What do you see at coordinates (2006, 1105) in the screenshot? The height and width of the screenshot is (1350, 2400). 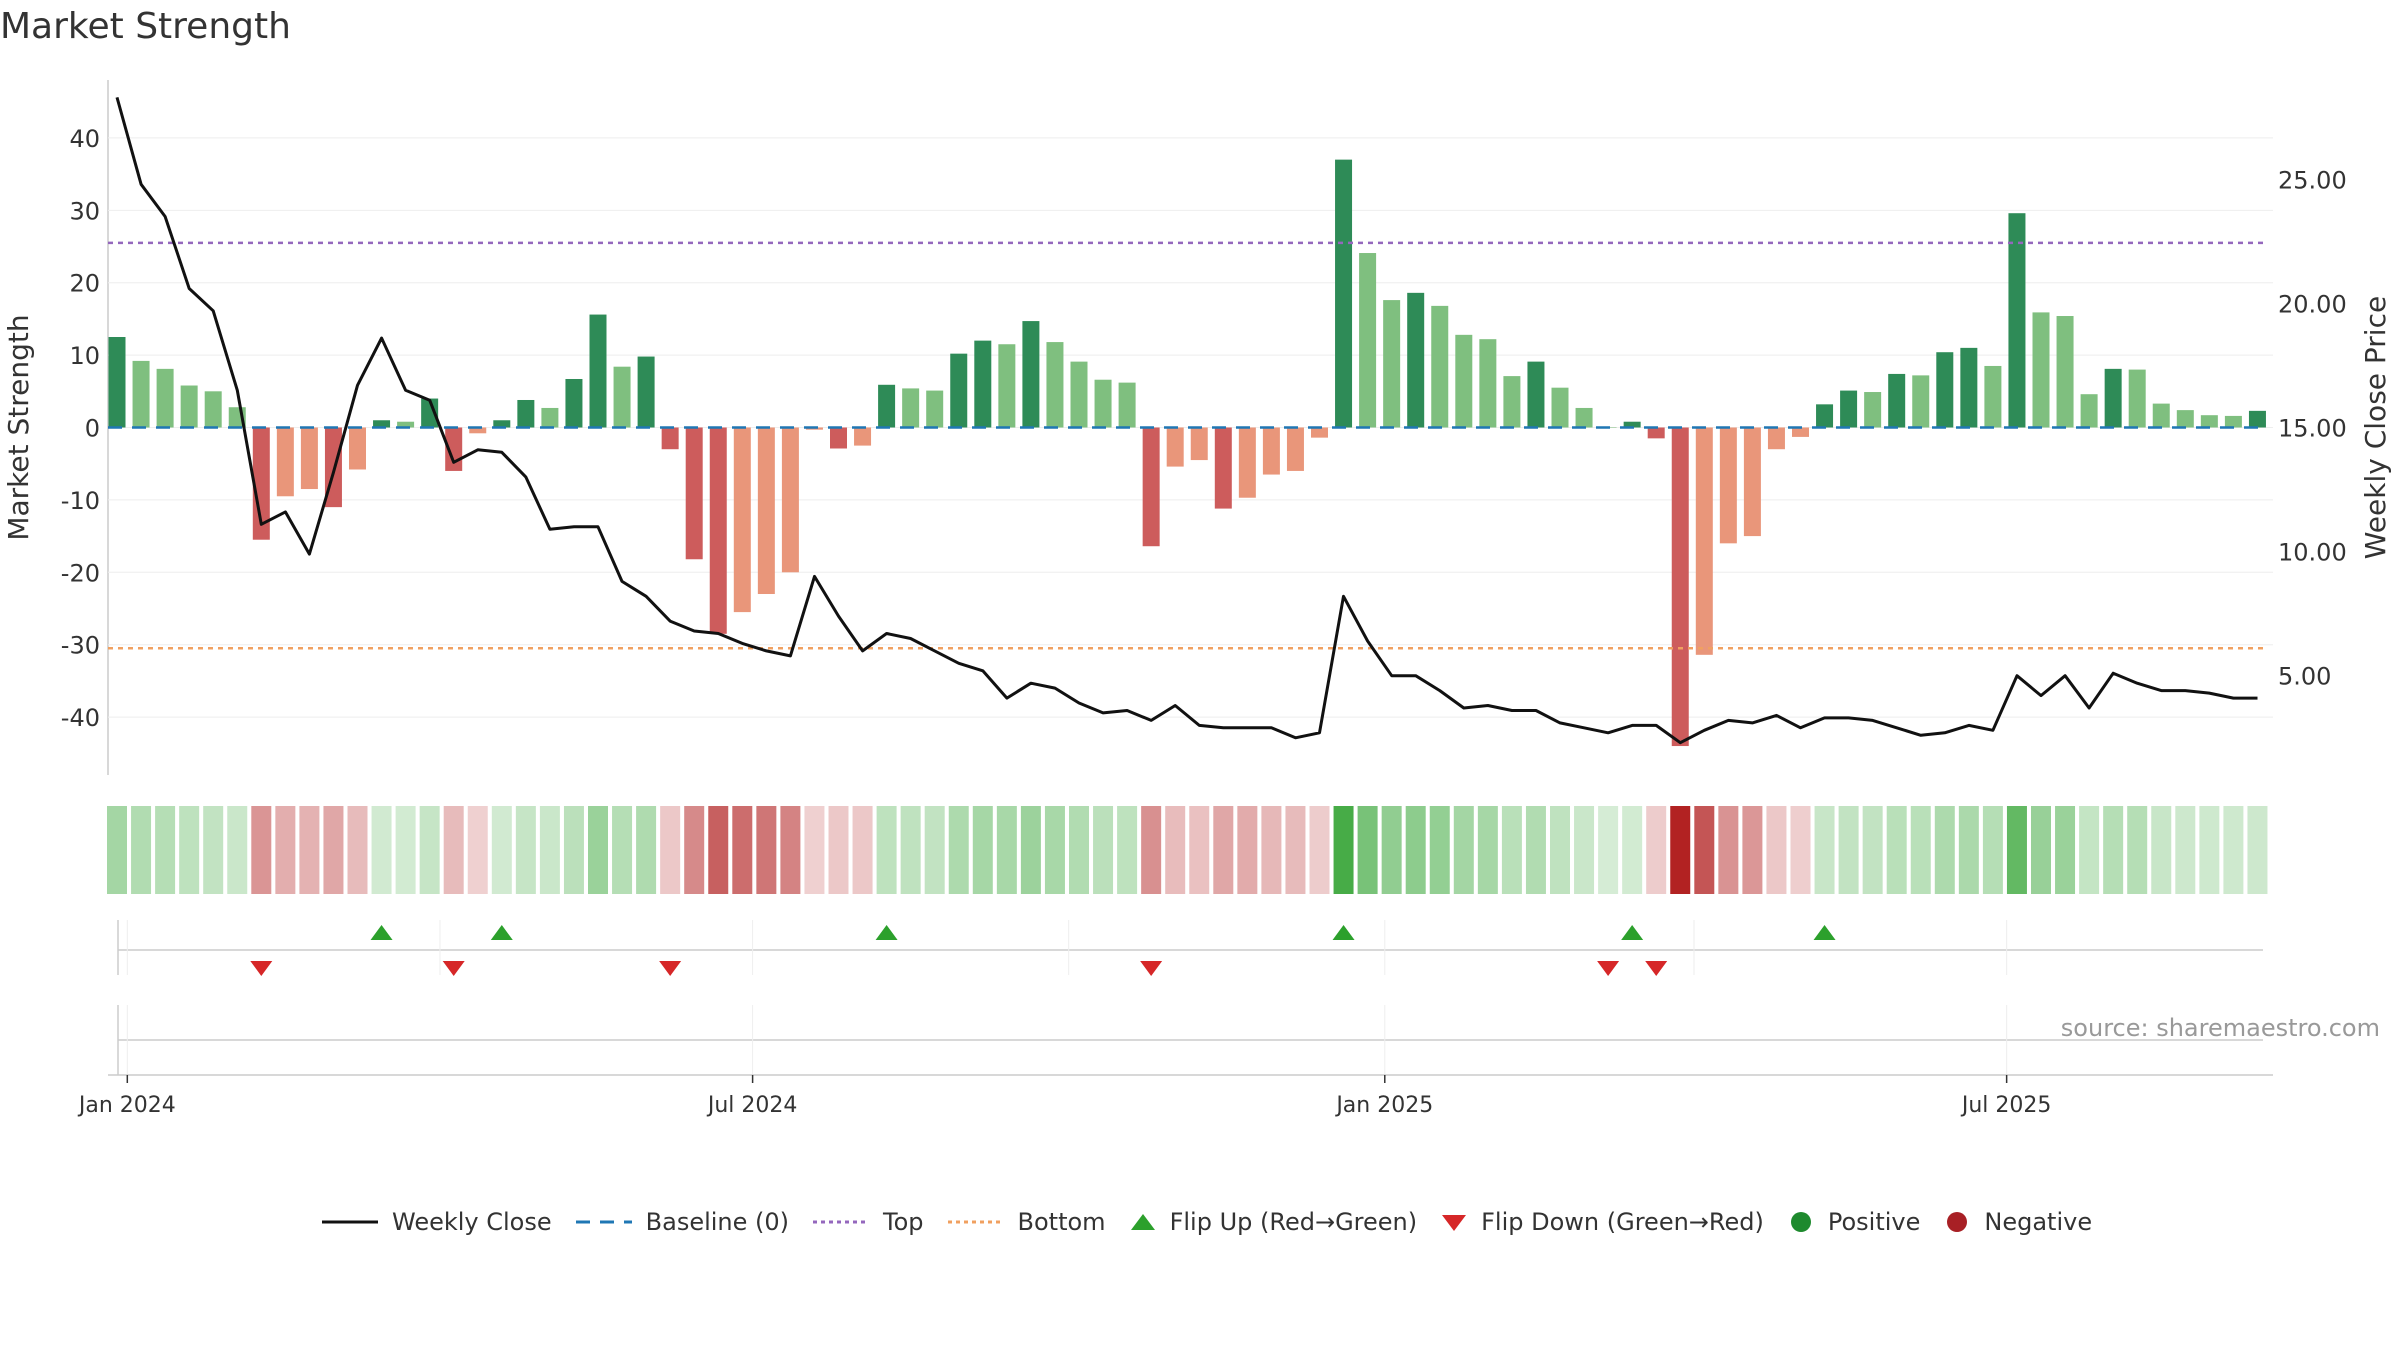 I see `x-tick-label: Jul 2025` at bounding box center [2006, 1105].